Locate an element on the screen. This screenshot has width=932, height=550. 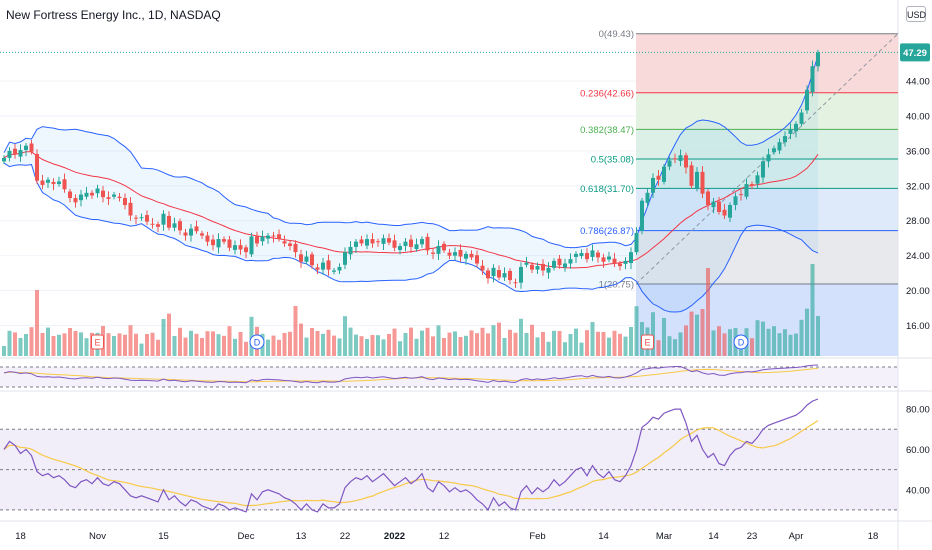
rsi-axis-tick: 80.00 is located at coordinates (918, 410).